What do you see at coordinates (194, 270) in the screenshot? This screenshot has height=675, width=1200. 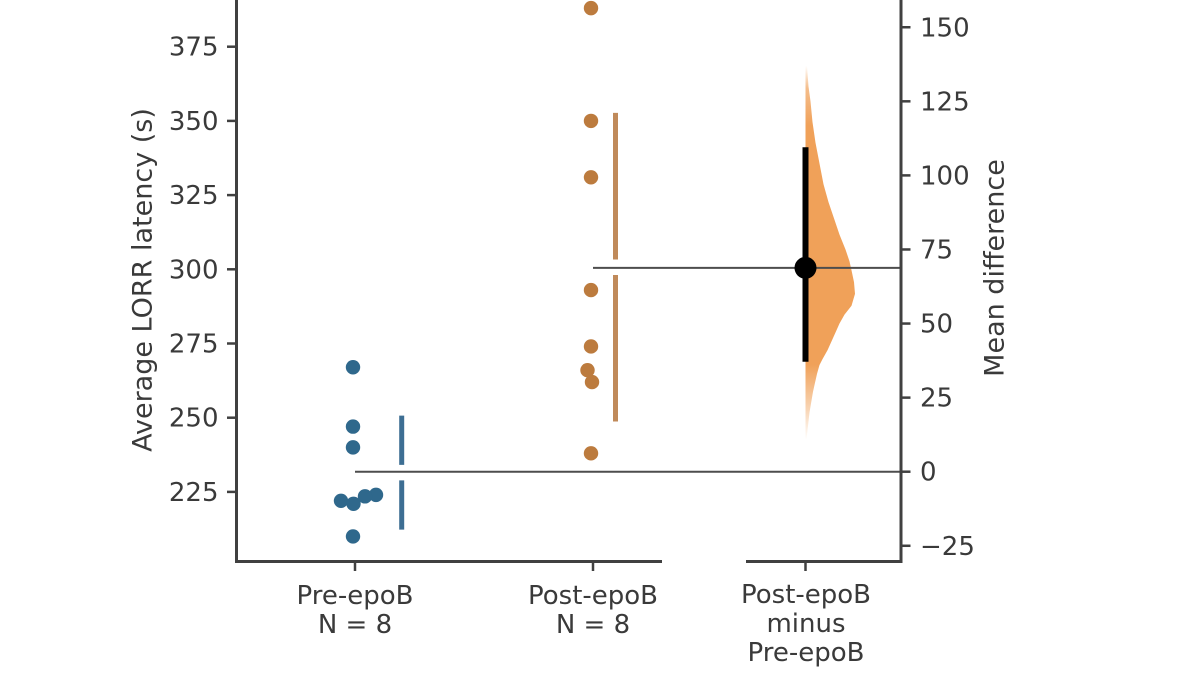 I see `left-axis-tick-label: 300` at bounding box center [194, 270].